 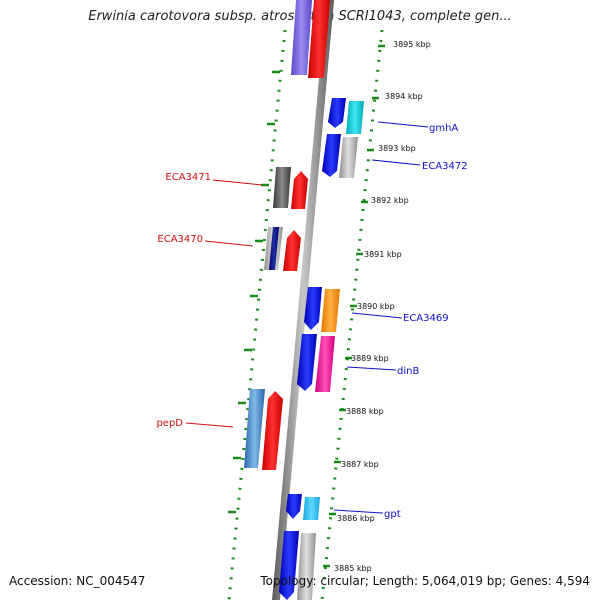 What do you see at coordinates (404, 96) in the screenshot?
I see `kbp-label: 3894 kbp` at bounding box center [404, 96].